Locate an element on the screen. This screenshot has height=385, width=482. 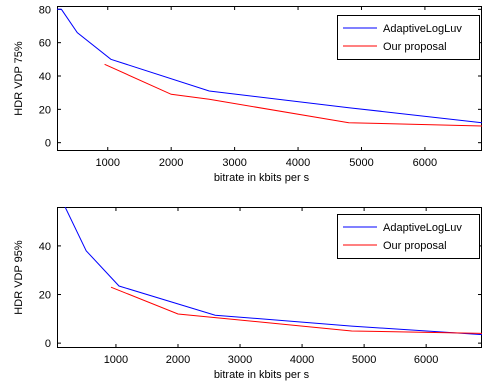
y-tick-label: 80 is located at coordinates (45, 10).